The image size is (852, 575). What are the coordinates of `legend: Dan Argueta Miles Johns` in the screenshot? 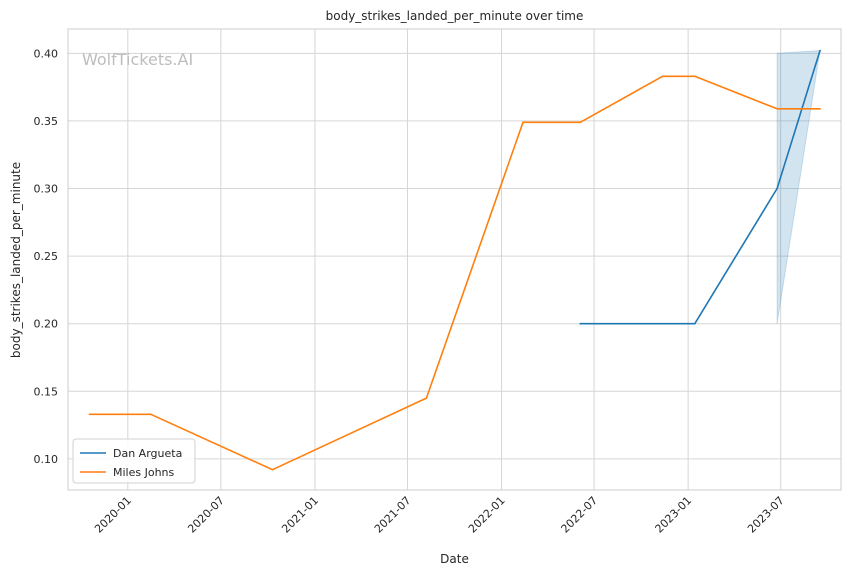 It's located at (134, 461).